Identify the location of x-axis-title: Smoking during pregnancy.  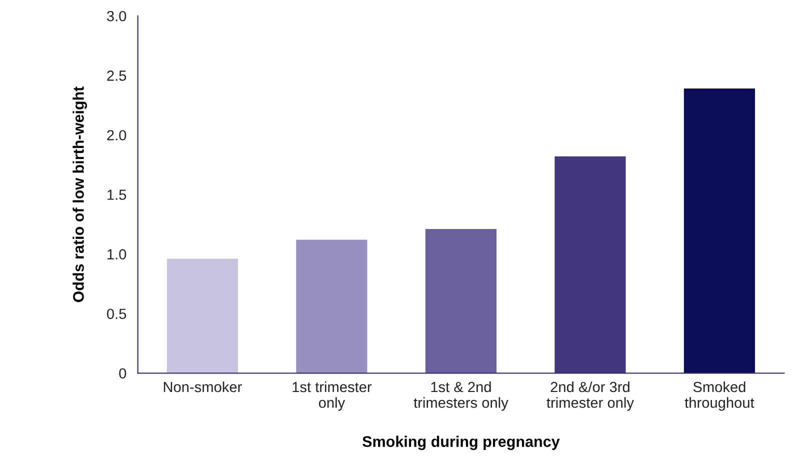
(461, 443).